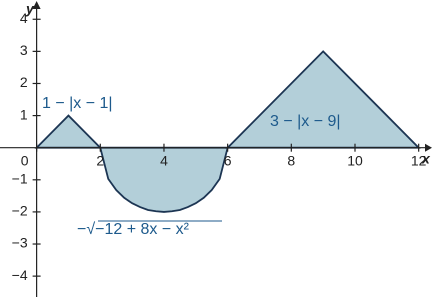  What do you see at coordinates (20, 179) in the screenshot?
I see `y-tick-label: −1` at bounding box center [20, 179].